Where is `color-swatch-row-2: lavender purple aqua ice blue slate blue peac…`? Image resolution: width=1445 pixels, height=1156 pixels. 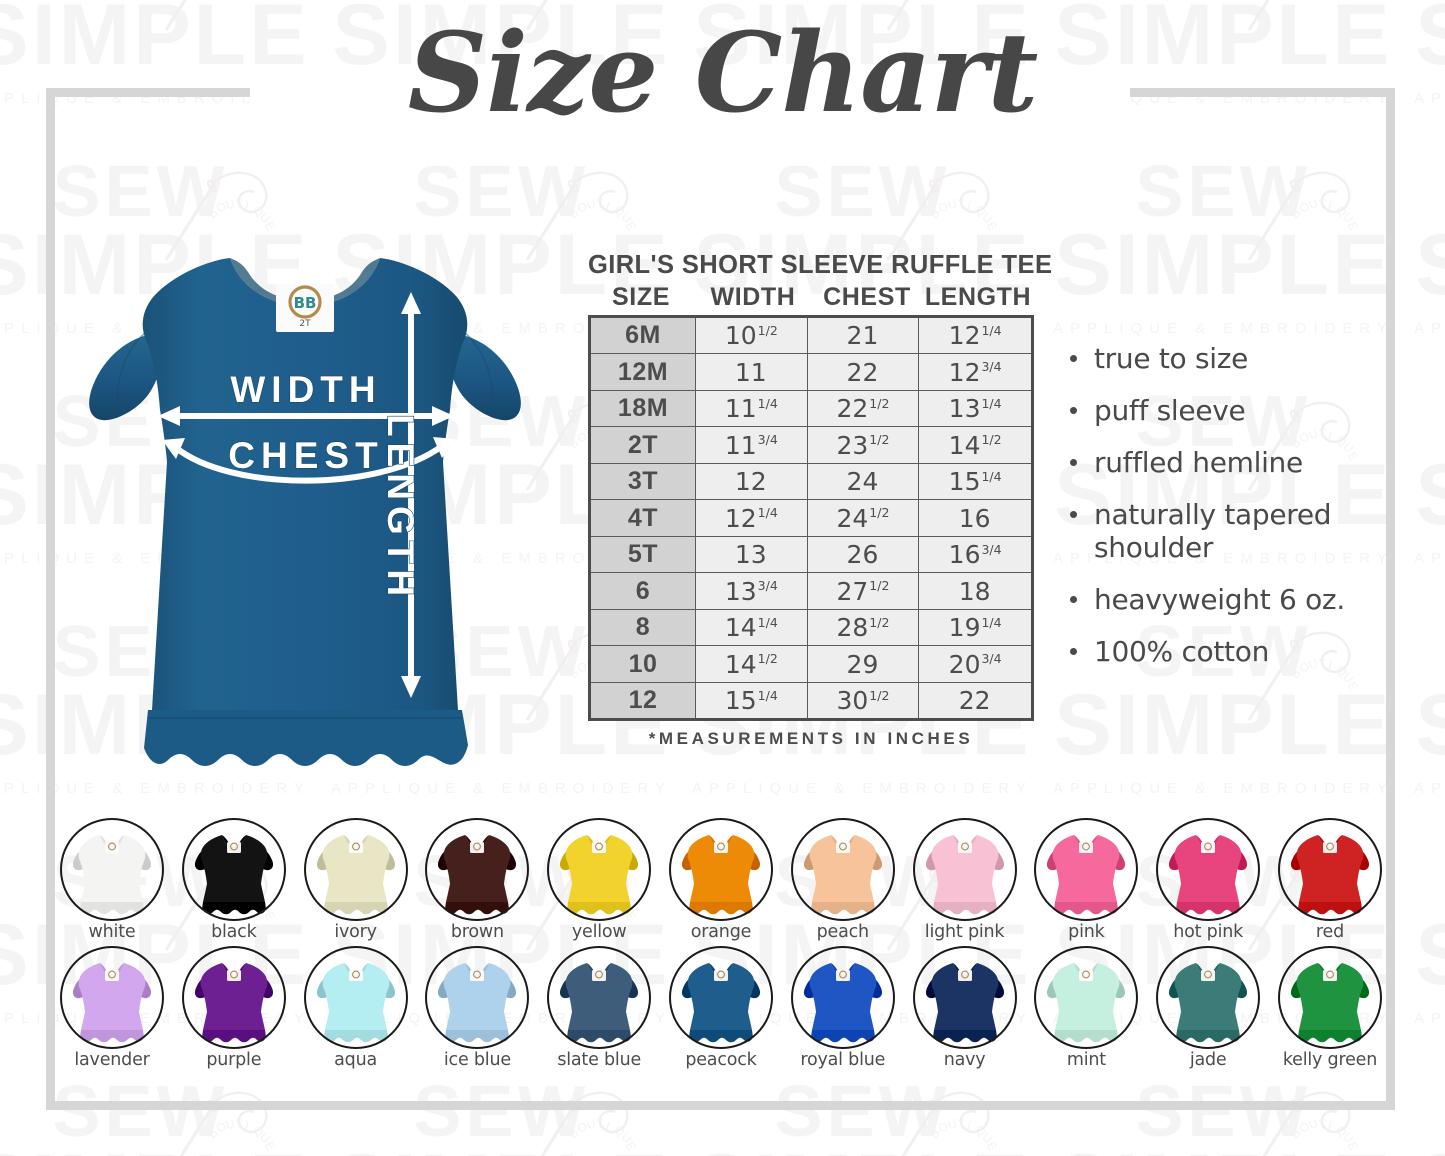 color-swatch-row-2: lavender purple aqua ice blue slate blue peac… is located at coordinates (721, 1008).